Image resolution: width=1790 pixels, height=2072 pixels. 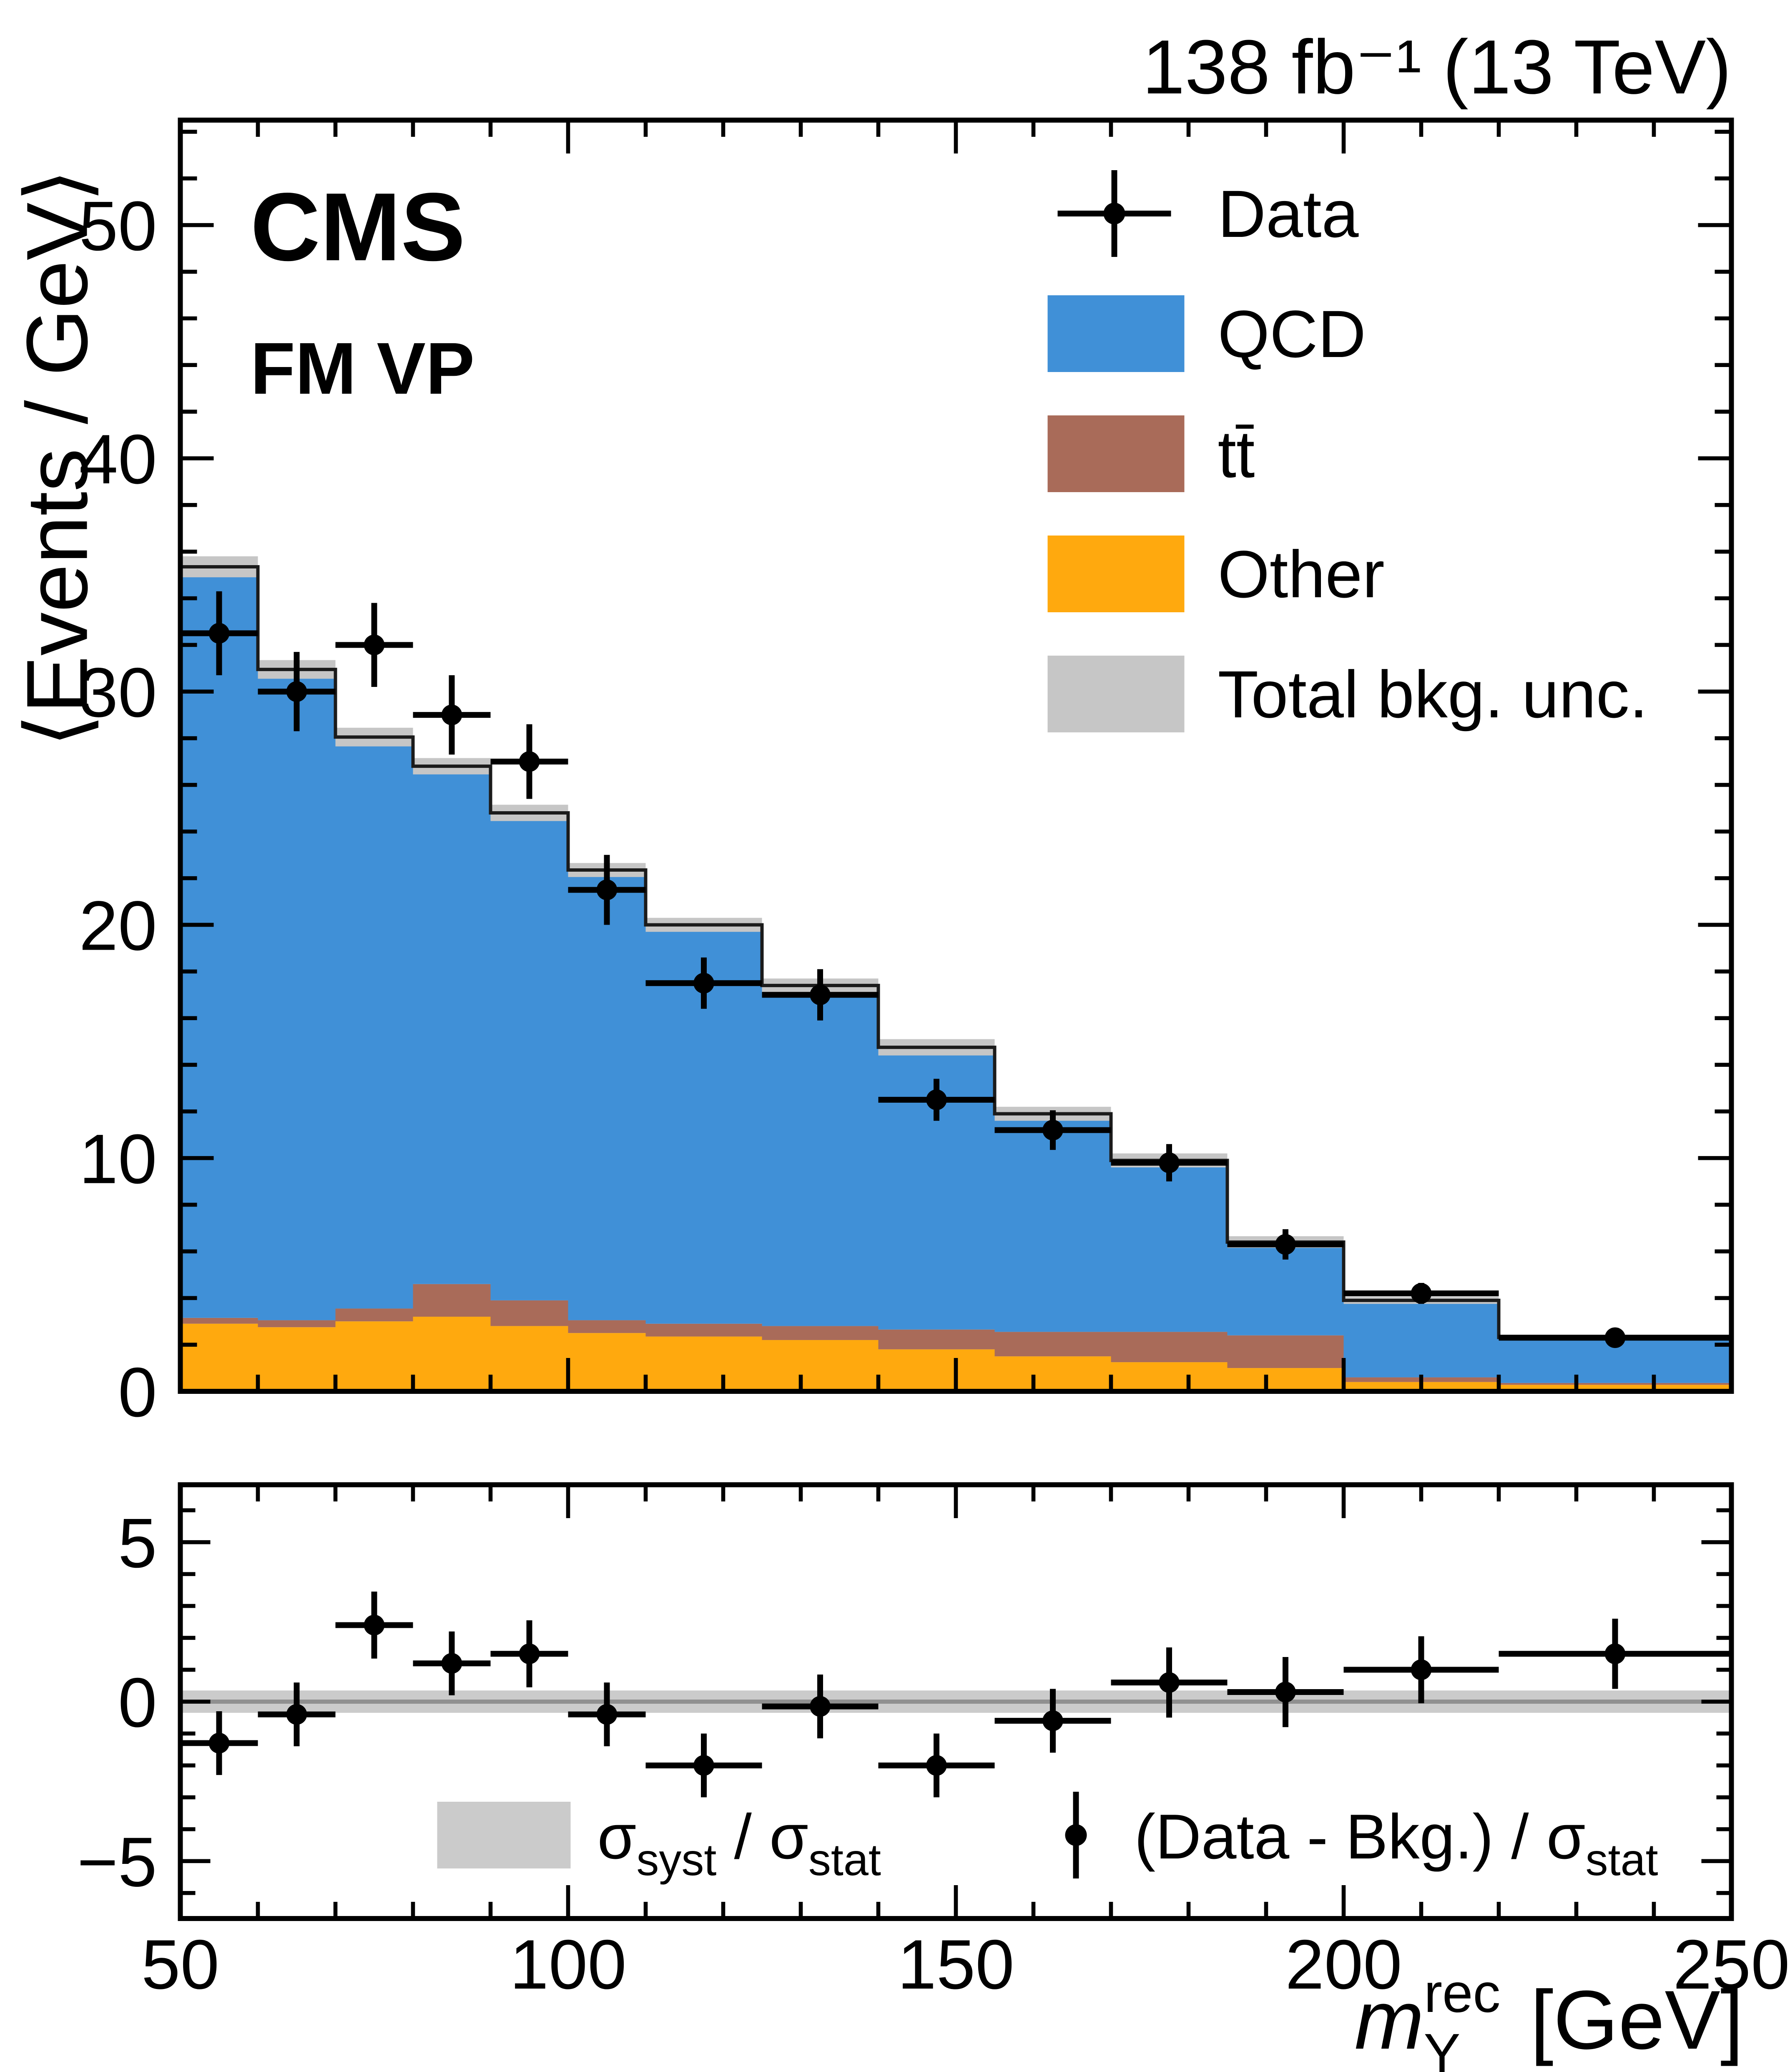 I want to click on x-tick-label: 50, so click(x=180, y=1964).